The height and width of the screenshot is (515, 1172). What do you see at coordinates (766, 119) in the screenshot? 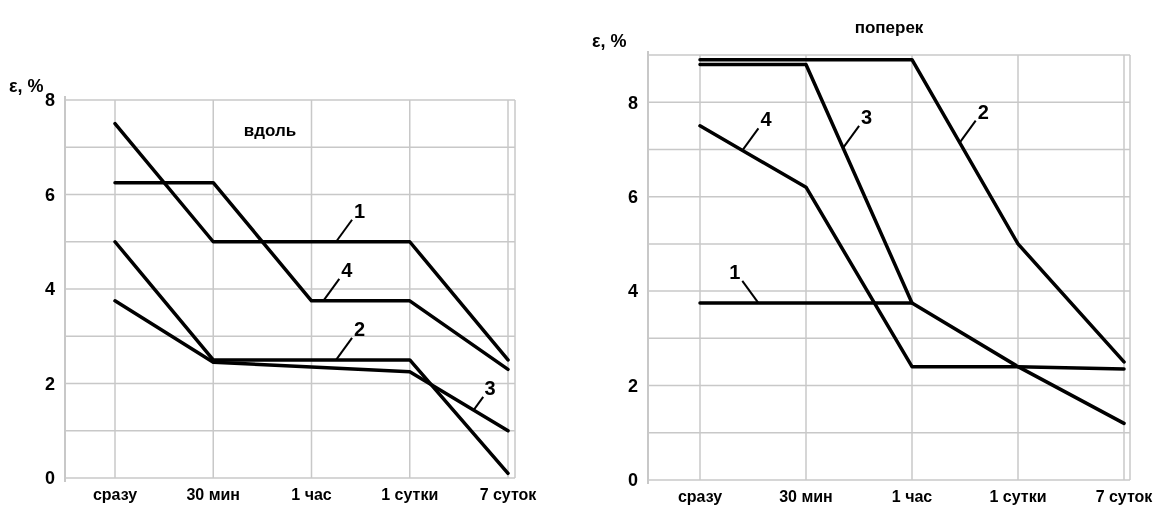
I see `series-label: 4` at bounding box center [766, 119].